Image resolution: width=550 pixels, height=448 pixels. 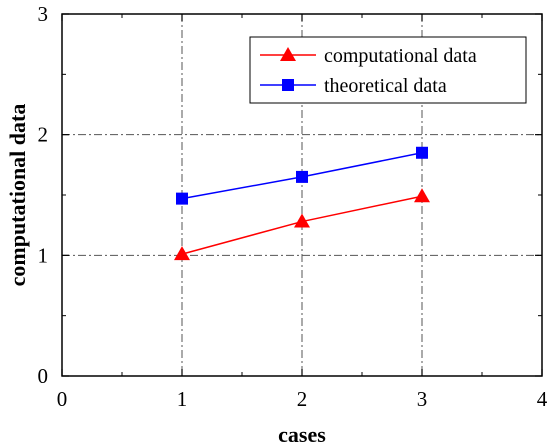 What do you see at coordinates (17, 195) in the screenshot?
I see `y-axis-title: computational data` at bounding box center [17, 195].